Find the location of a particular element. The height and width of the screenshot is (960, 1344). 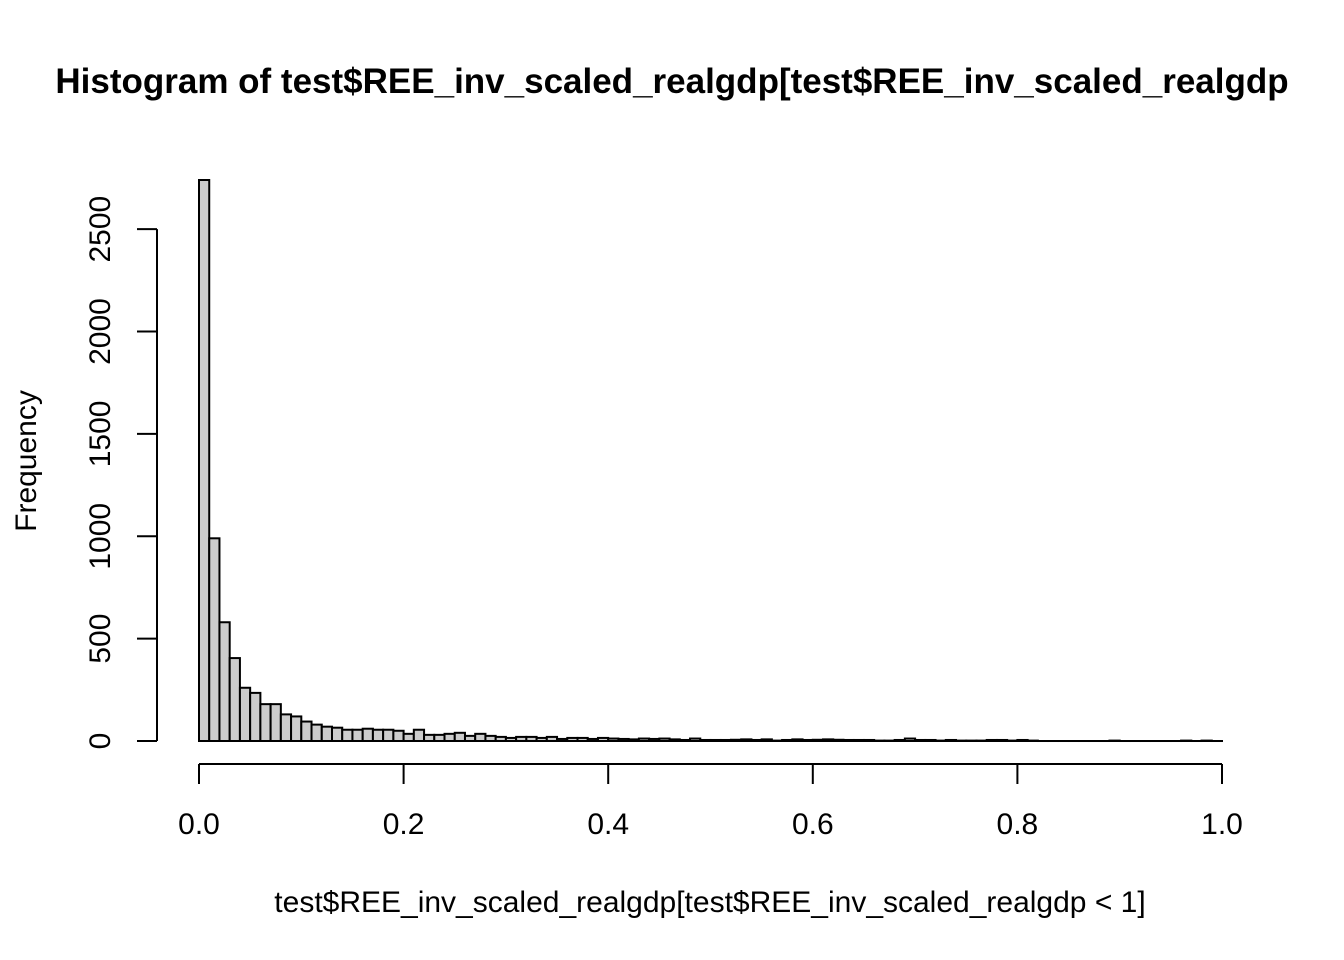

x-tick-label: 0.4 is located at coordinates (608, 824).